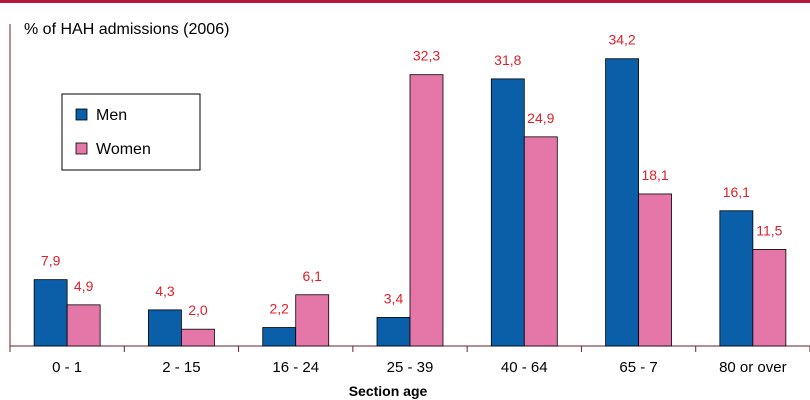  What do you see at coordinates (507, 60) in the screenshot?
I see `data-label-men: 31,8` at bounding box center [507, 60].